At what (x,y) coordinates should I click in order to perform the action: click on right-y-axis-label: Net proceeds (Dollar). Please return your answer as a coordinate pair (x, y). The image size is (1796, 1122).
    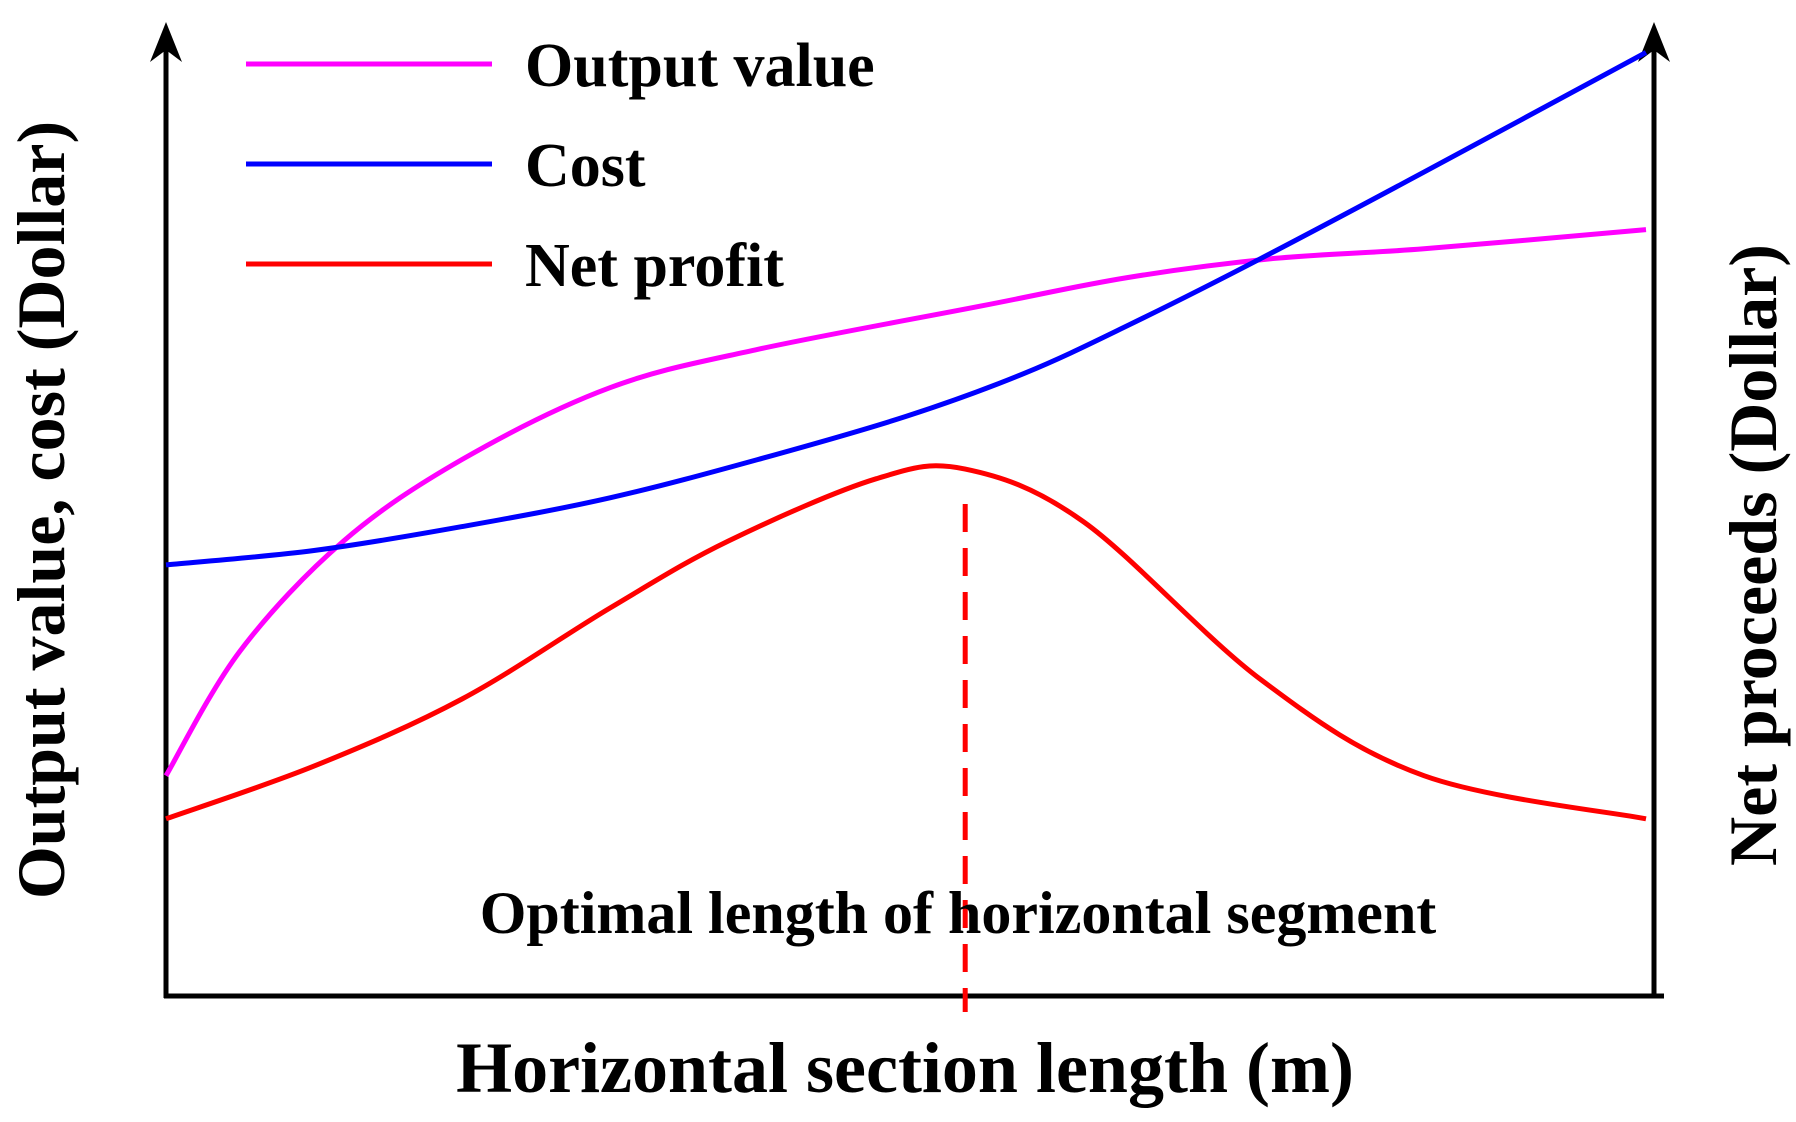
    Looking at the image, I should click on (1753, 555).